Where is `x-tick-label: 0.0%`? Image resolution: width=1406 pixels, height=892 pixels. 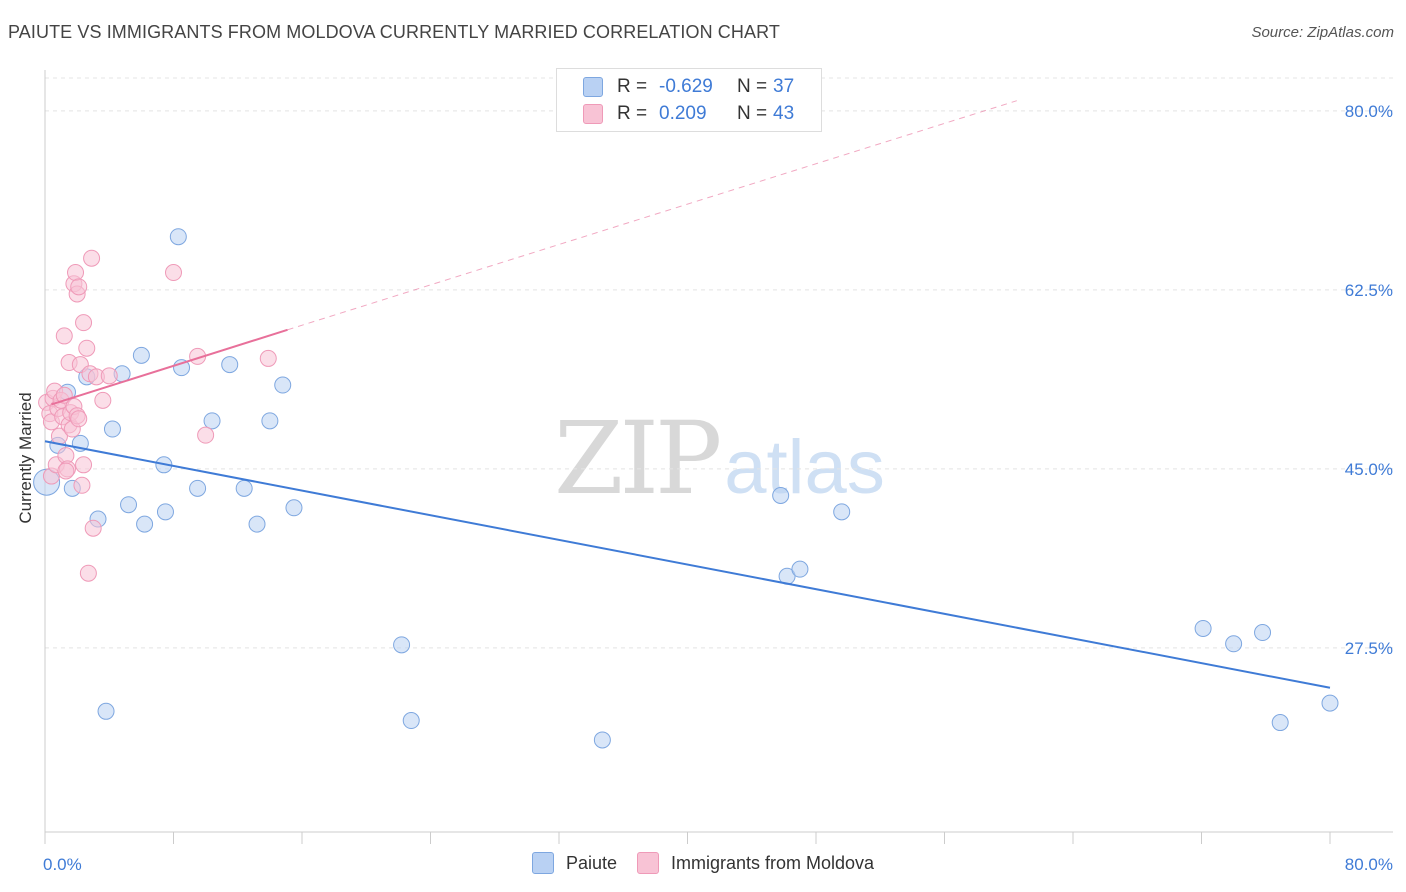
x-tick-label: 0.0% is located at coordinates (62, 864).